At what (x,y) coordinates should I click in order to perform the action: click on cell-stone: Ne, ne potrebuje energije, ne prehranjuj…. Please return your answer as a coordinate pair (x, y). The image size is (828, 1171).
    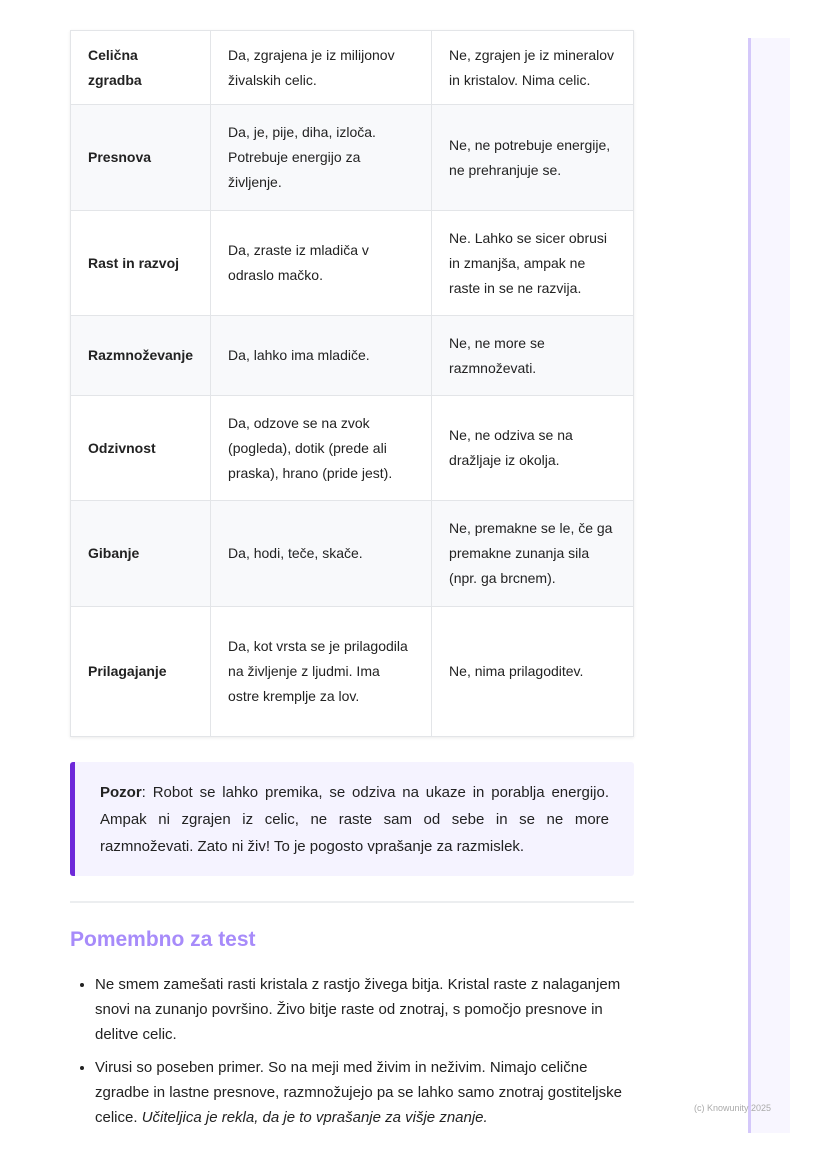
    Looking at the image, I should click on (532, 157).